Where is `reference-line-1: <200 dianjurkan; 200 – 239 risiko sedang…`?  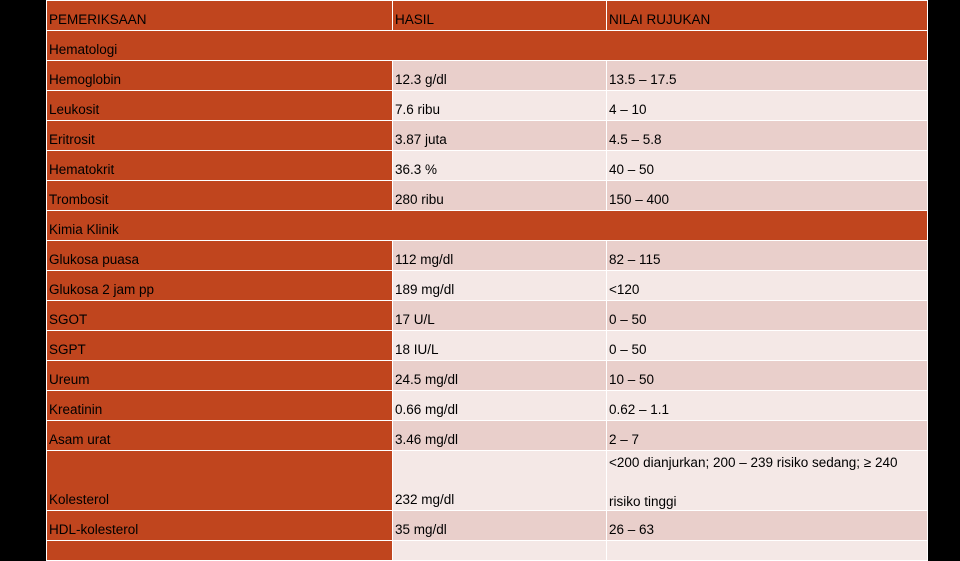
reference-line-1: <200 dianjurkan; 200 – 239 risiko sedang… is located at coordinates (753, 462).